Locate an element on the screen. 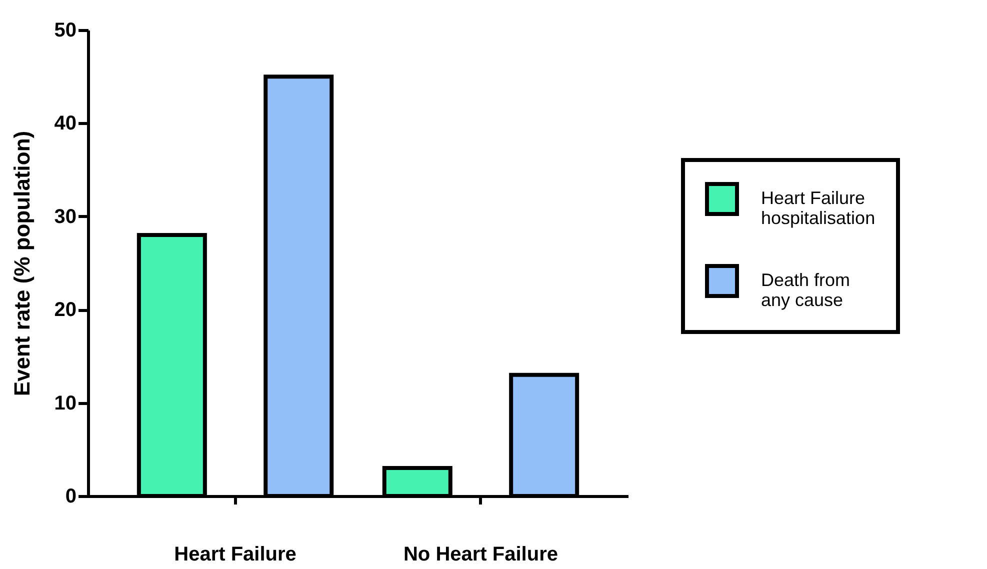 The height and width of the screenshot is (569, 987). y-tick-label: 30 is located at coordinates (65, 217).